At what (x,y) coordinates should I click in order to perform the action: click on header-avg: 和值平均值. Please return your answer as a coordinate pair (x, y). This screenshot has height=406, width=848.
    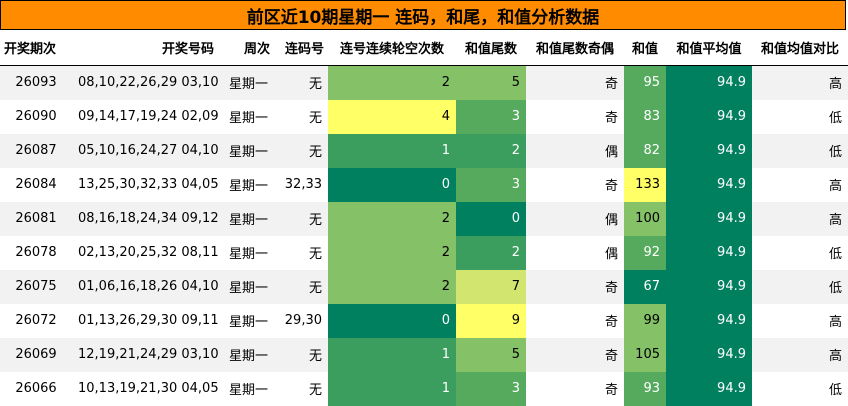
    Looking at the image, I should click on (709, 48).